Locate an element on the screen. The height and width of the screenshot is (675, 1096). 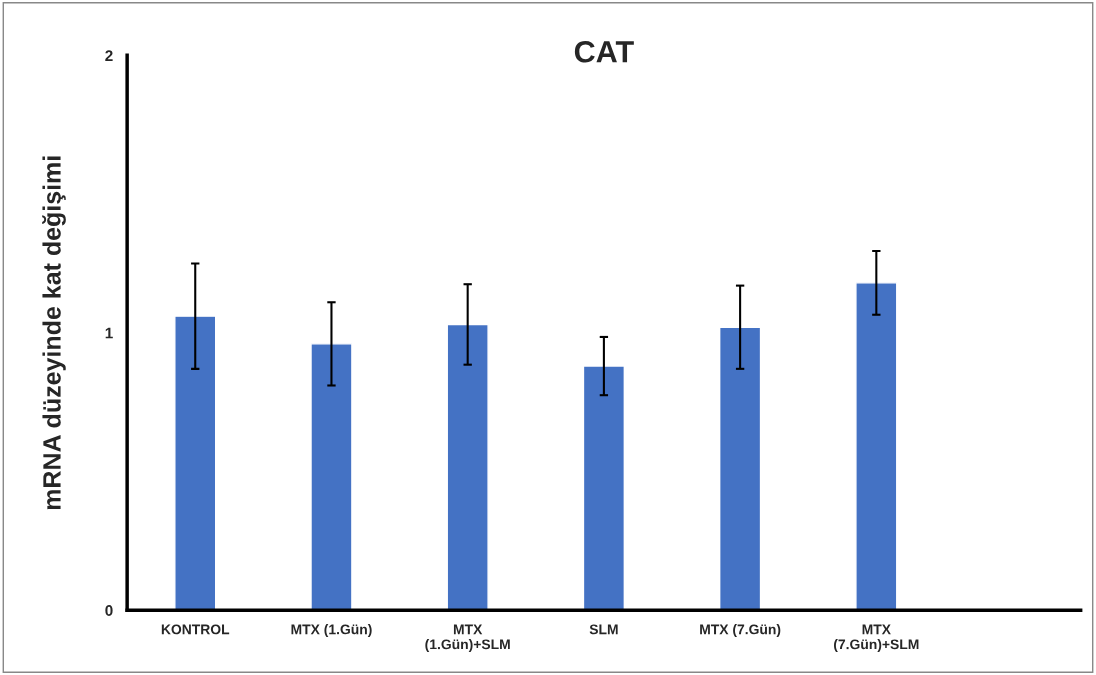
x-tick-label: KONTROL is located at coordinates (195, 629).